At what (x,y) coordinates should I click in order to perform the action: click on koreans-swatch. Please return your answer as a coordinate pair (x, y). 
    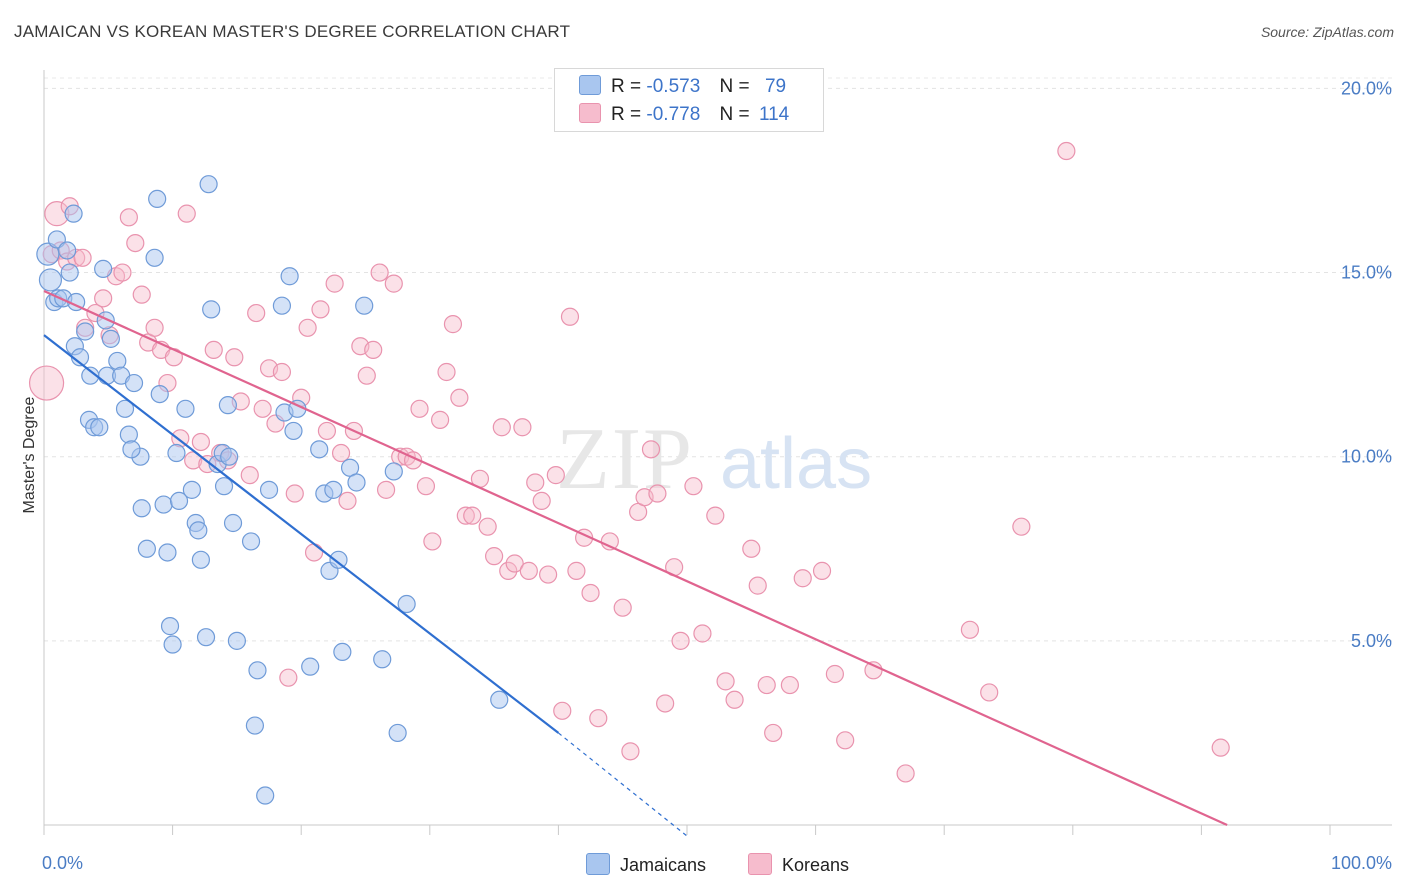
    Looking at the image, I should click on (760, 864).